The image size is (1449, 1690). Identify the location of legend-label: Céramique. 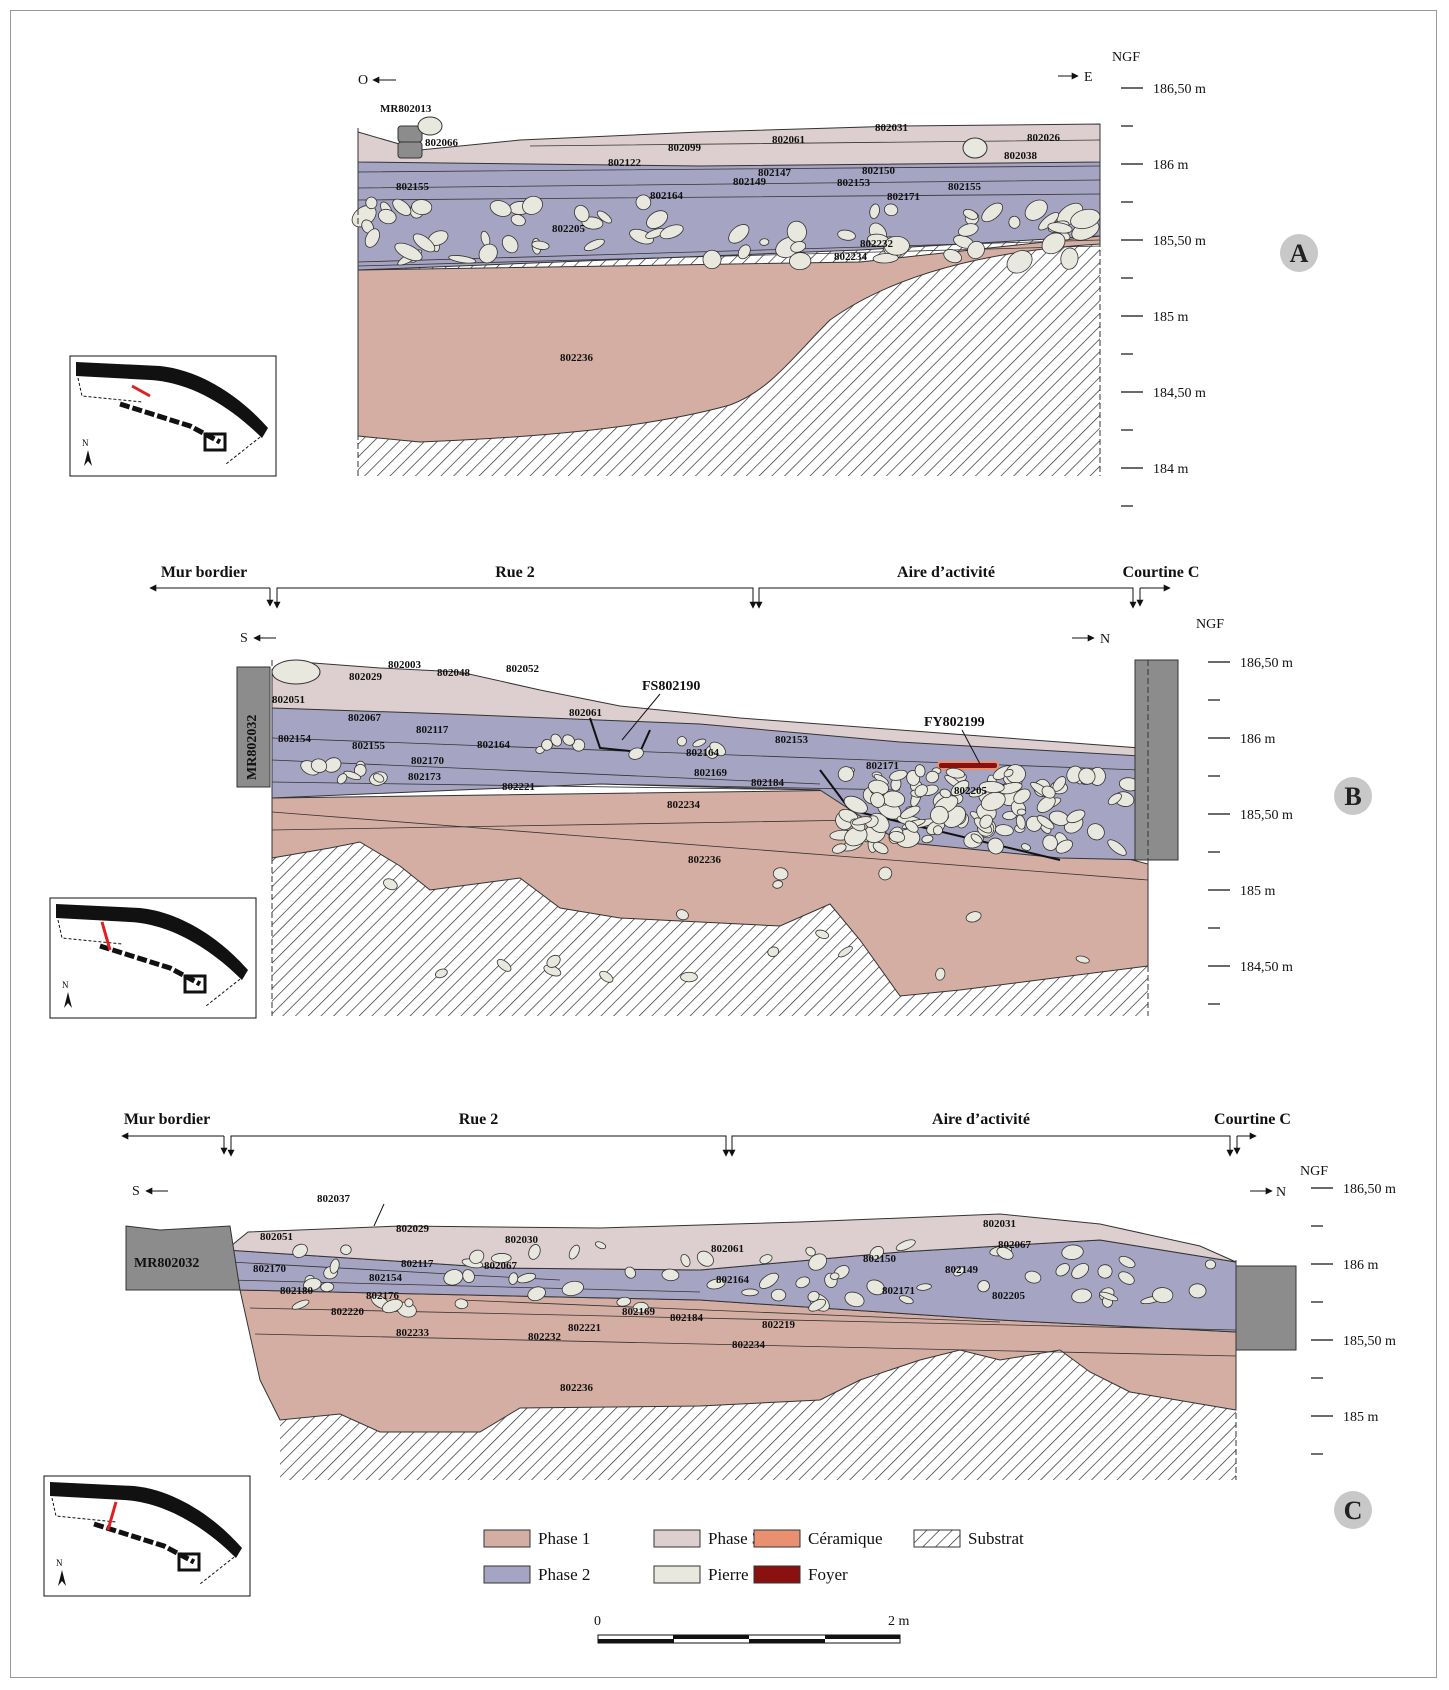
(845, 1538).